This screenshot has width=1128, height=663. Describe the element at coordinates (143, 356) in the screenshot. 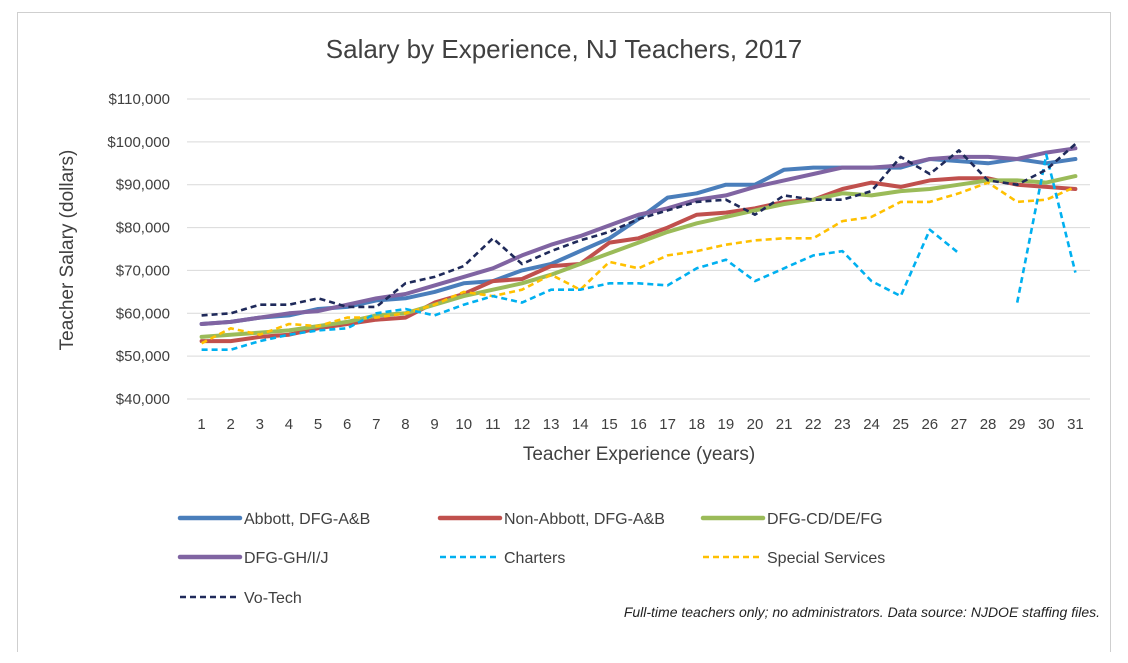

I see `y-tick-label: $50,000` at that location.